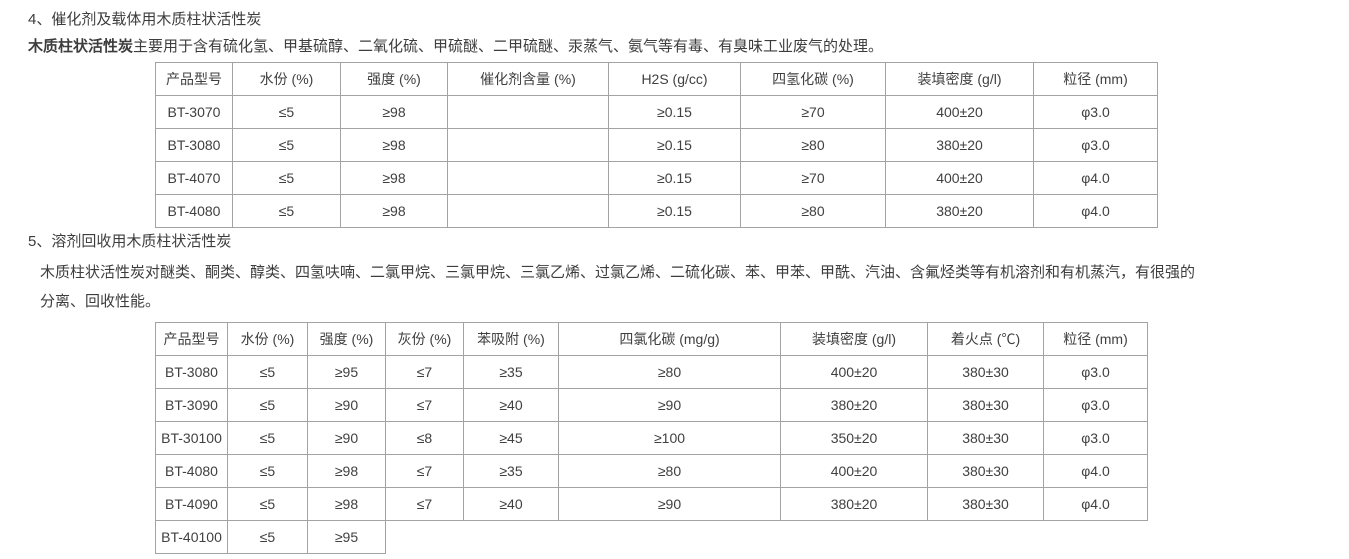  I want to click on table-row: BT-3080 ≤5 ≥98 ≥0.15 ≥80 380±20 φ3.0, so click(656, 145).